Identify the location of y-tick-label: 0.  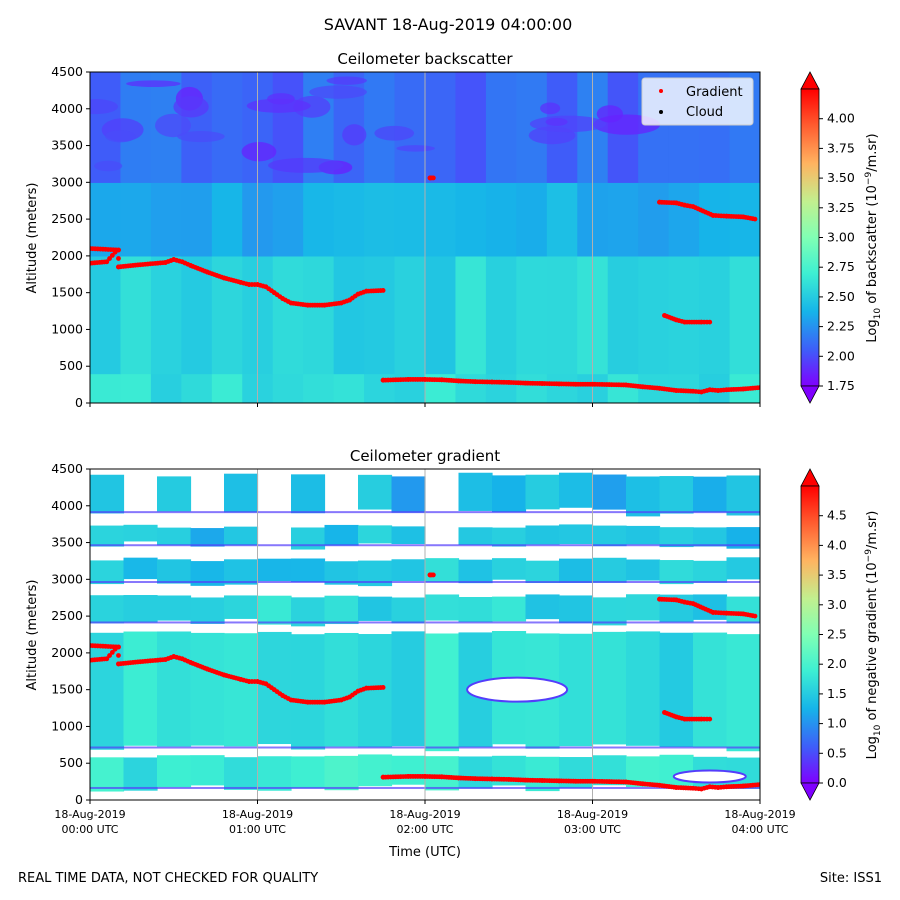
(79, 402).